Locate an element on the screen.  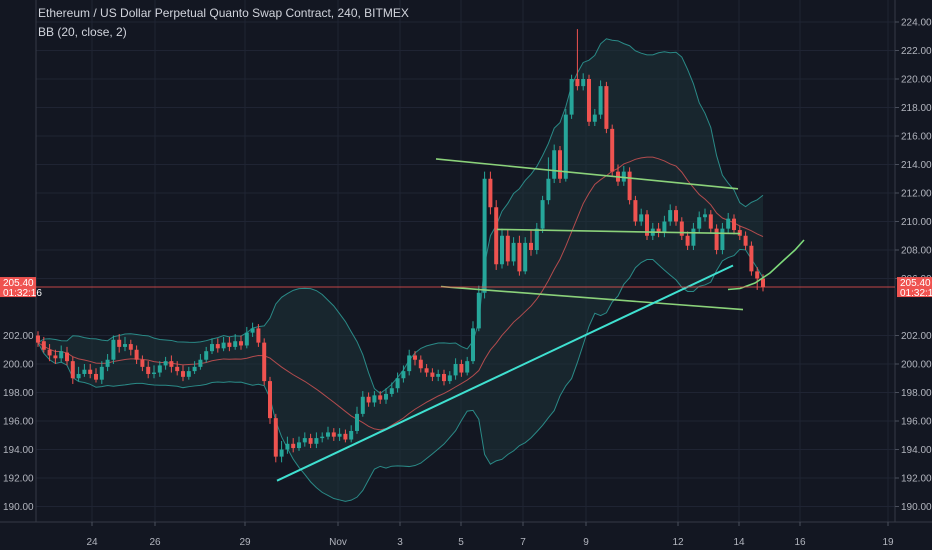
y-tick-label: 196.00 is located at coordinates (916, 422).